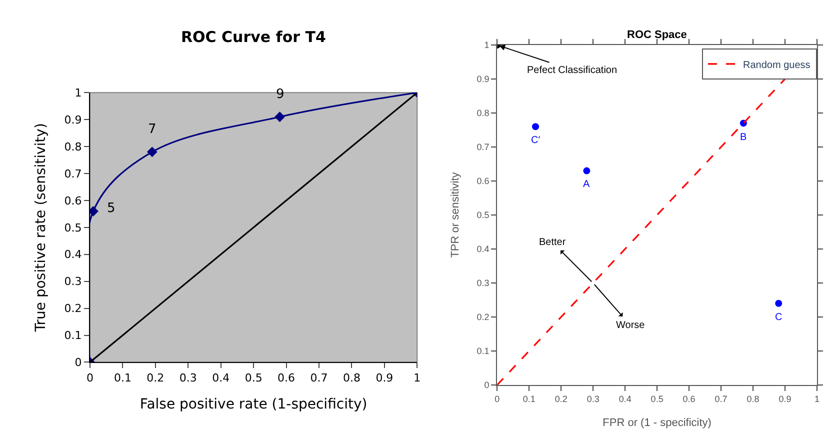 The width and height of the screenshot is (833, 436). What do you see at coordinates (40, 228) in the screenshot?
I see `y-axis-title: True positive rate (sensitivity)` at bounding box center [40, 228].